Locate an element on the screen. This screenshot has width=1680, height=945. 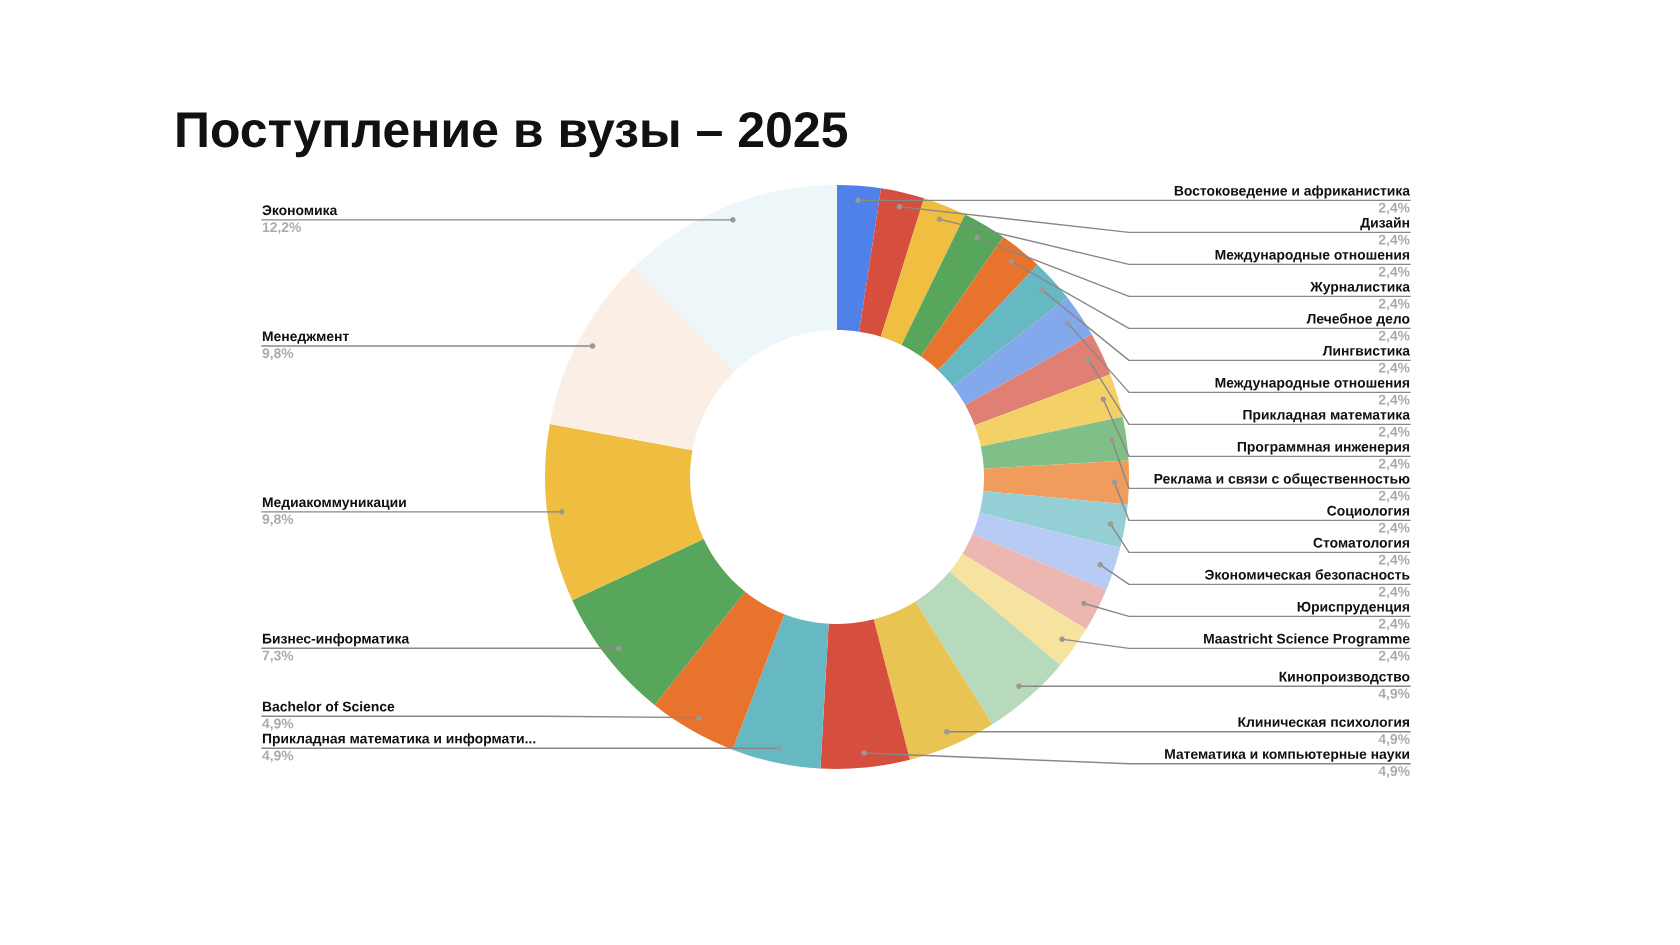
slice-label: Экономическая безопасность is located at coordinates (1307, 574).